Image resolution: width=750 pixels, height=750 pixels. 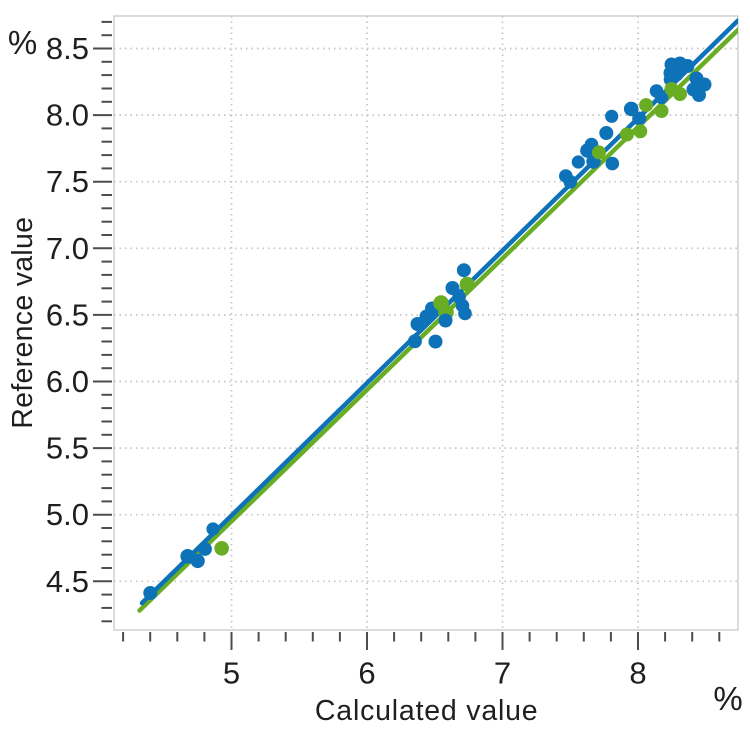 I want to click on svg-text: 8.0, so click(x=67, y=115).